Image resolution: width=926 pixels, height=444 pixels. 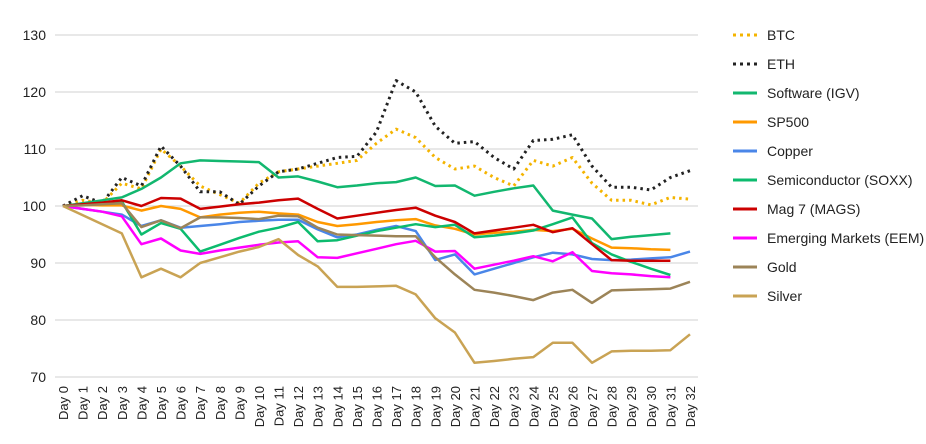 I want to click on y-axis-ticks: 70 80 90 100 110 120 130, so click(x=35, y=206).